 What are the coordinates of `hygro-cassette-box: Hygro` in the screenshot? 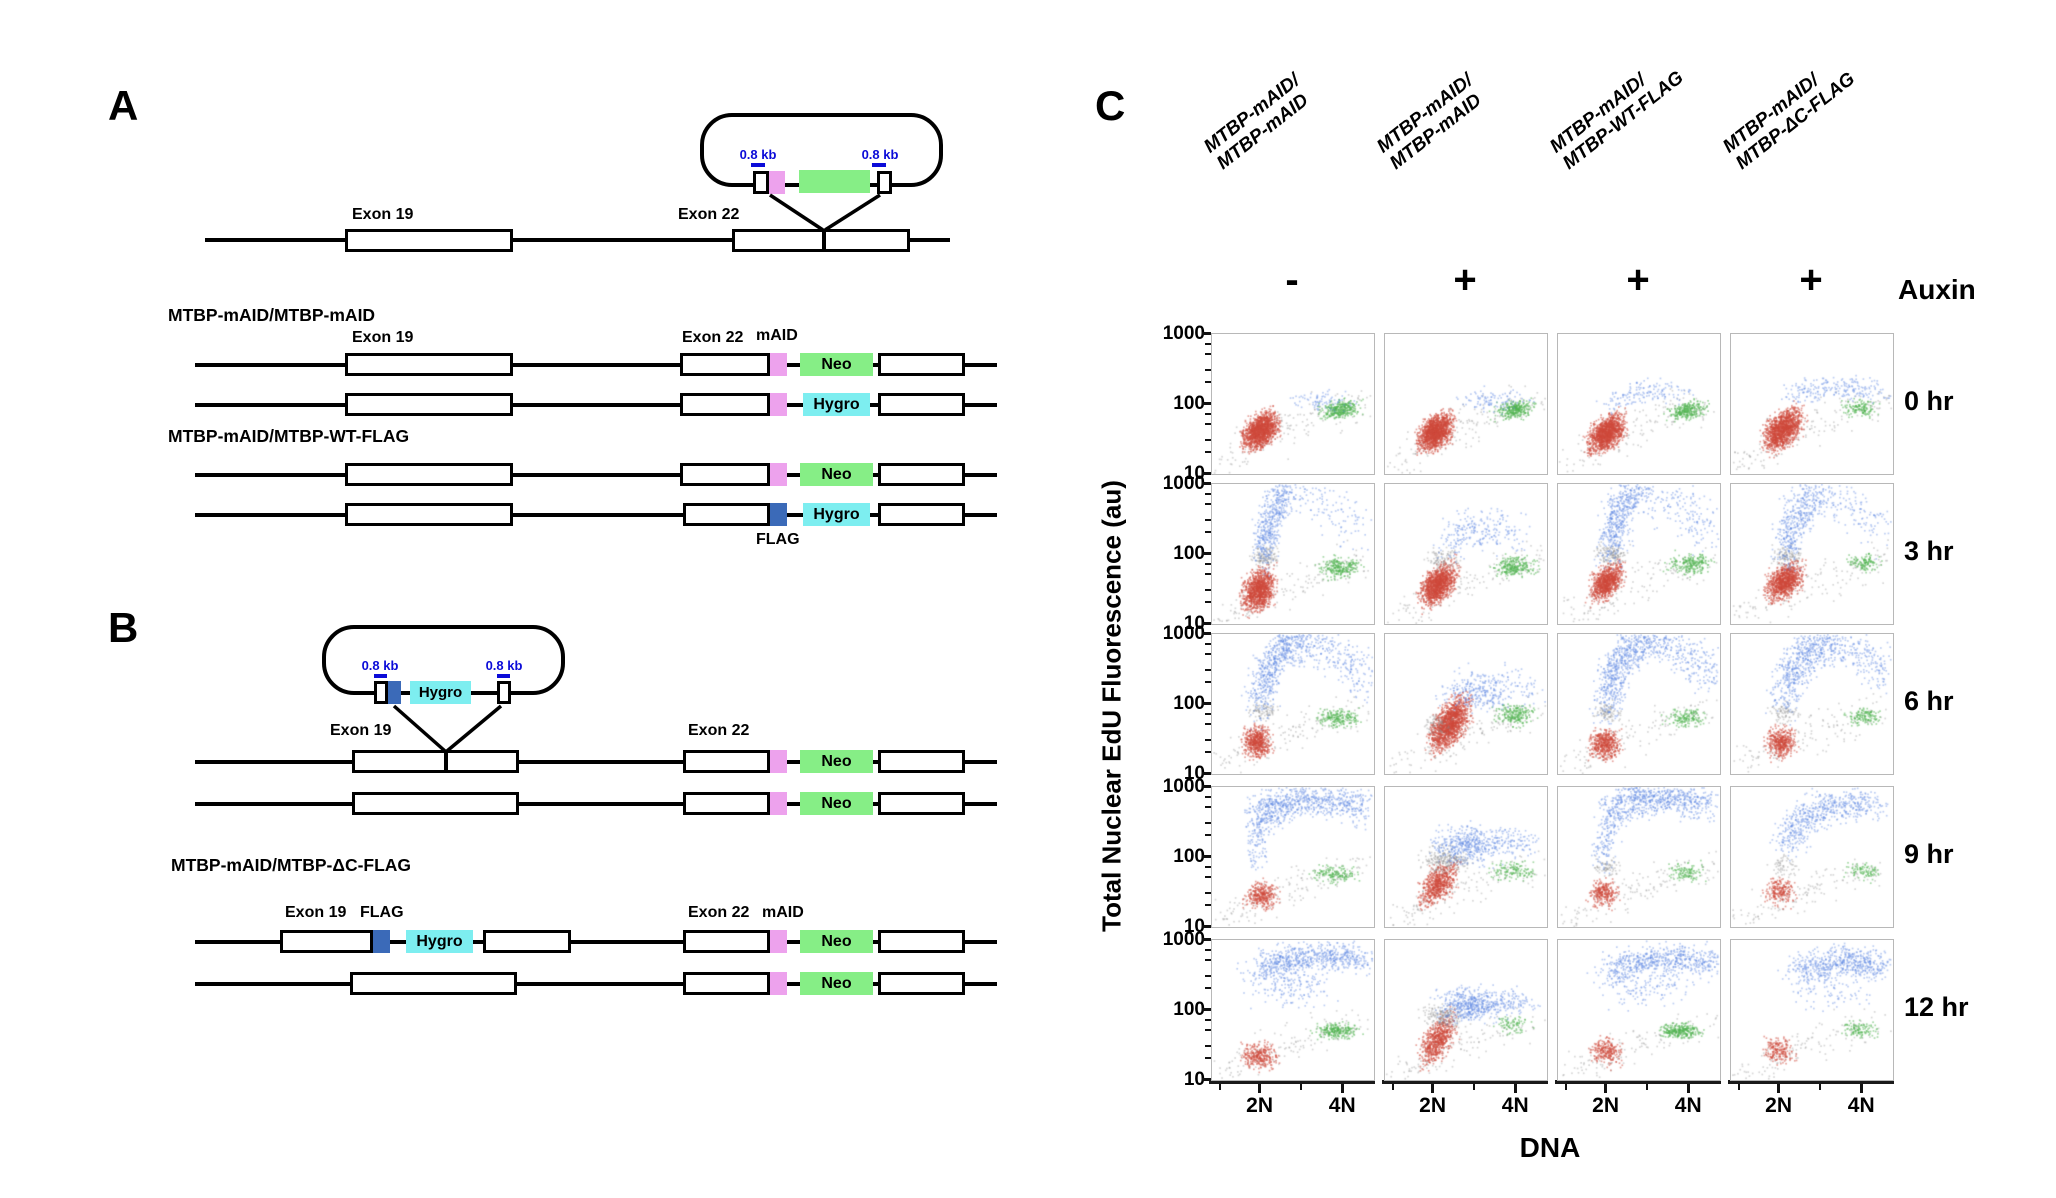 It's located at (440, 692).